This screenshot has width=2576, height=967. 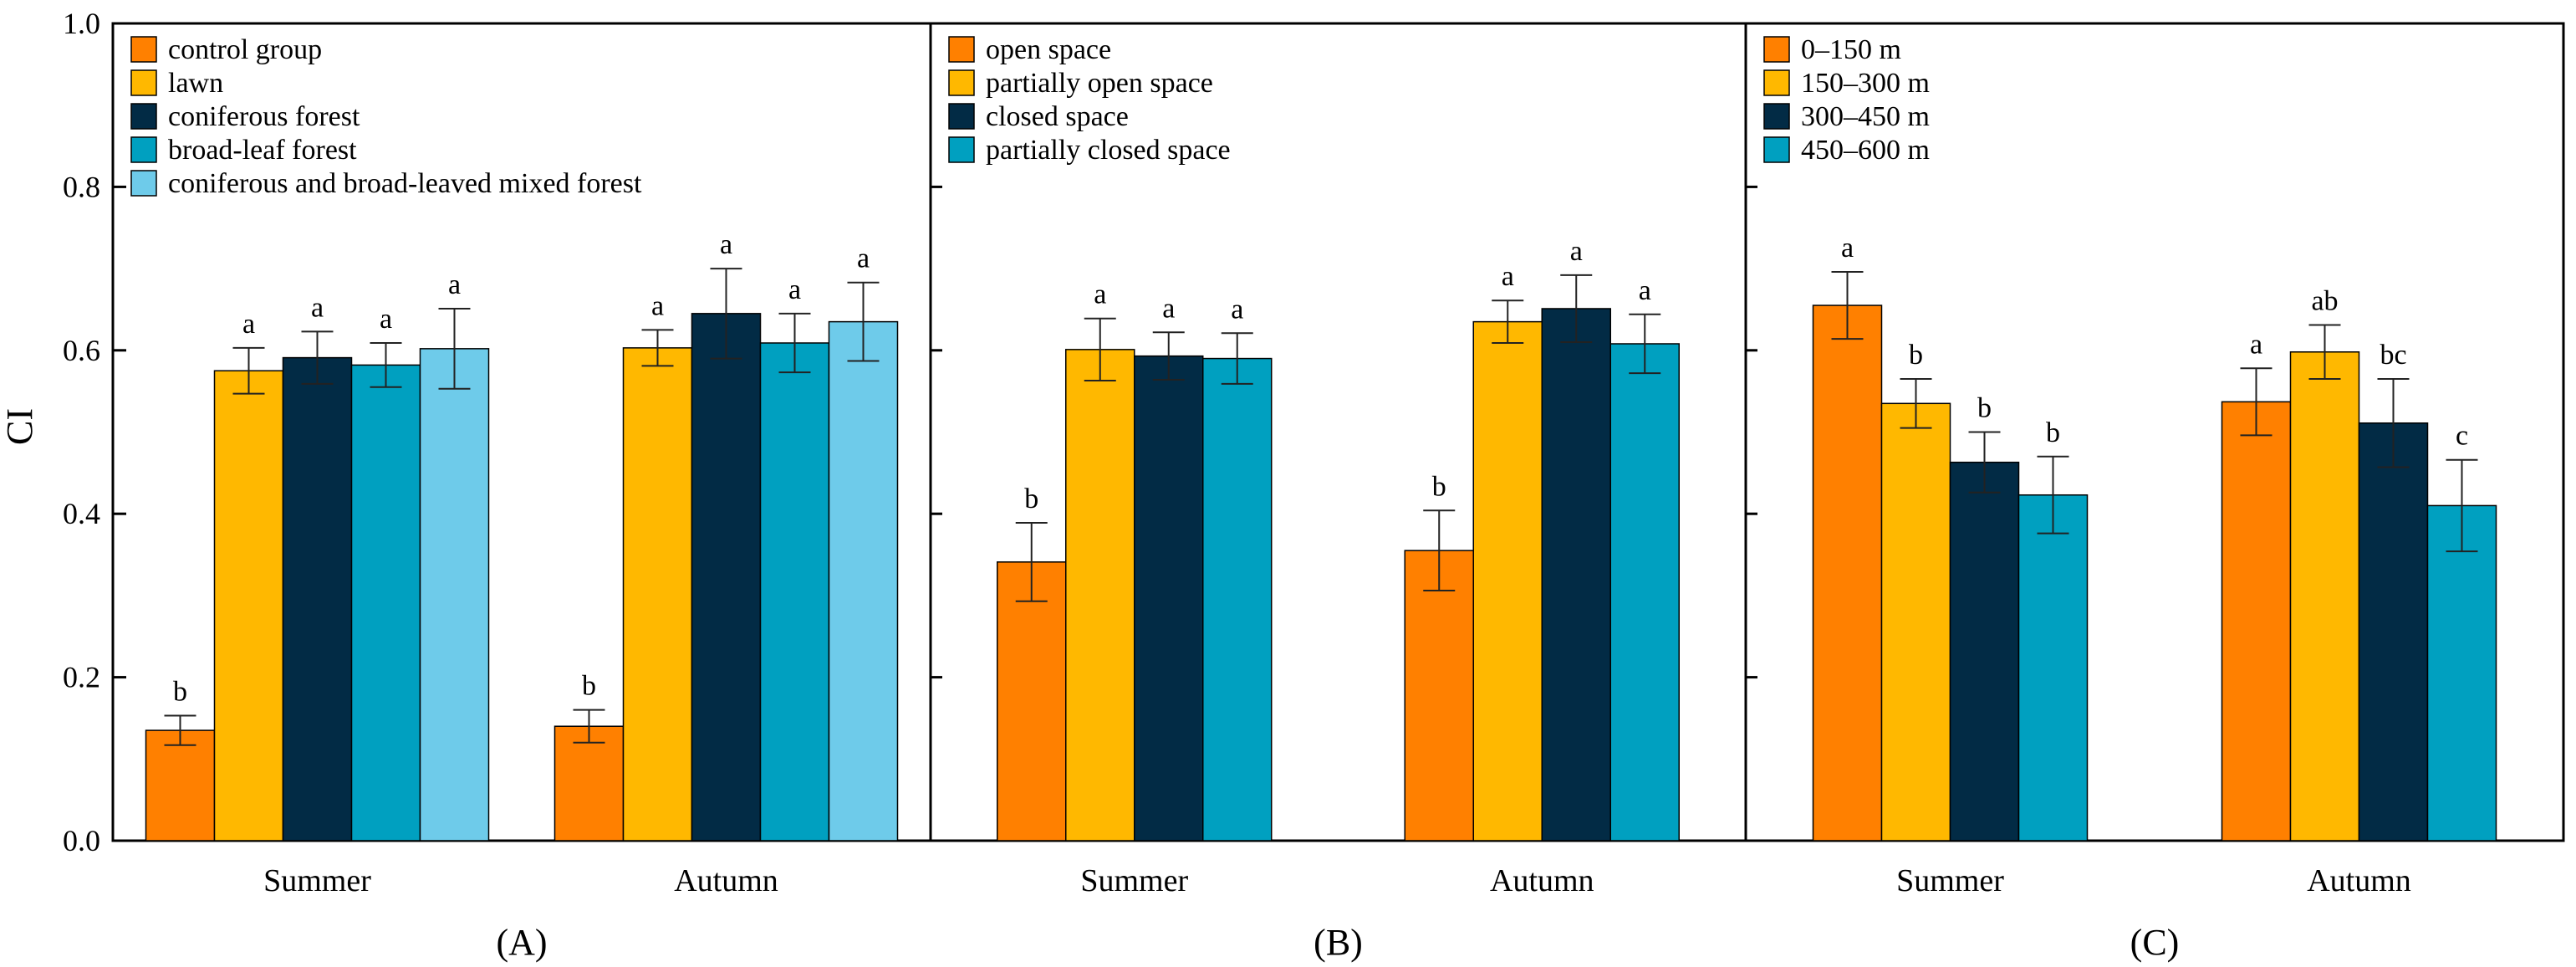 I want to click on panel-label: (B), so click(x=1338, y=942).